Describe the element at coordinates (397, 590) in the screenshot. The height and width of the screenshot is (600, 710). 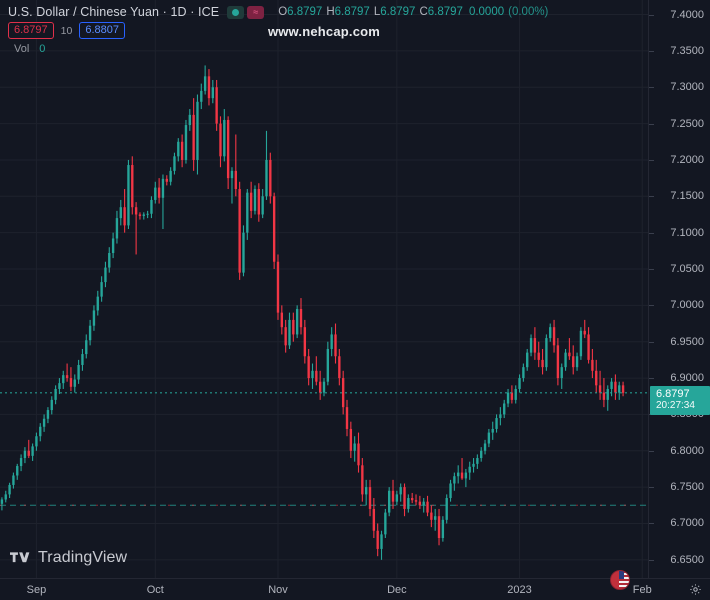
I see `time-tick: Dec` at that location.